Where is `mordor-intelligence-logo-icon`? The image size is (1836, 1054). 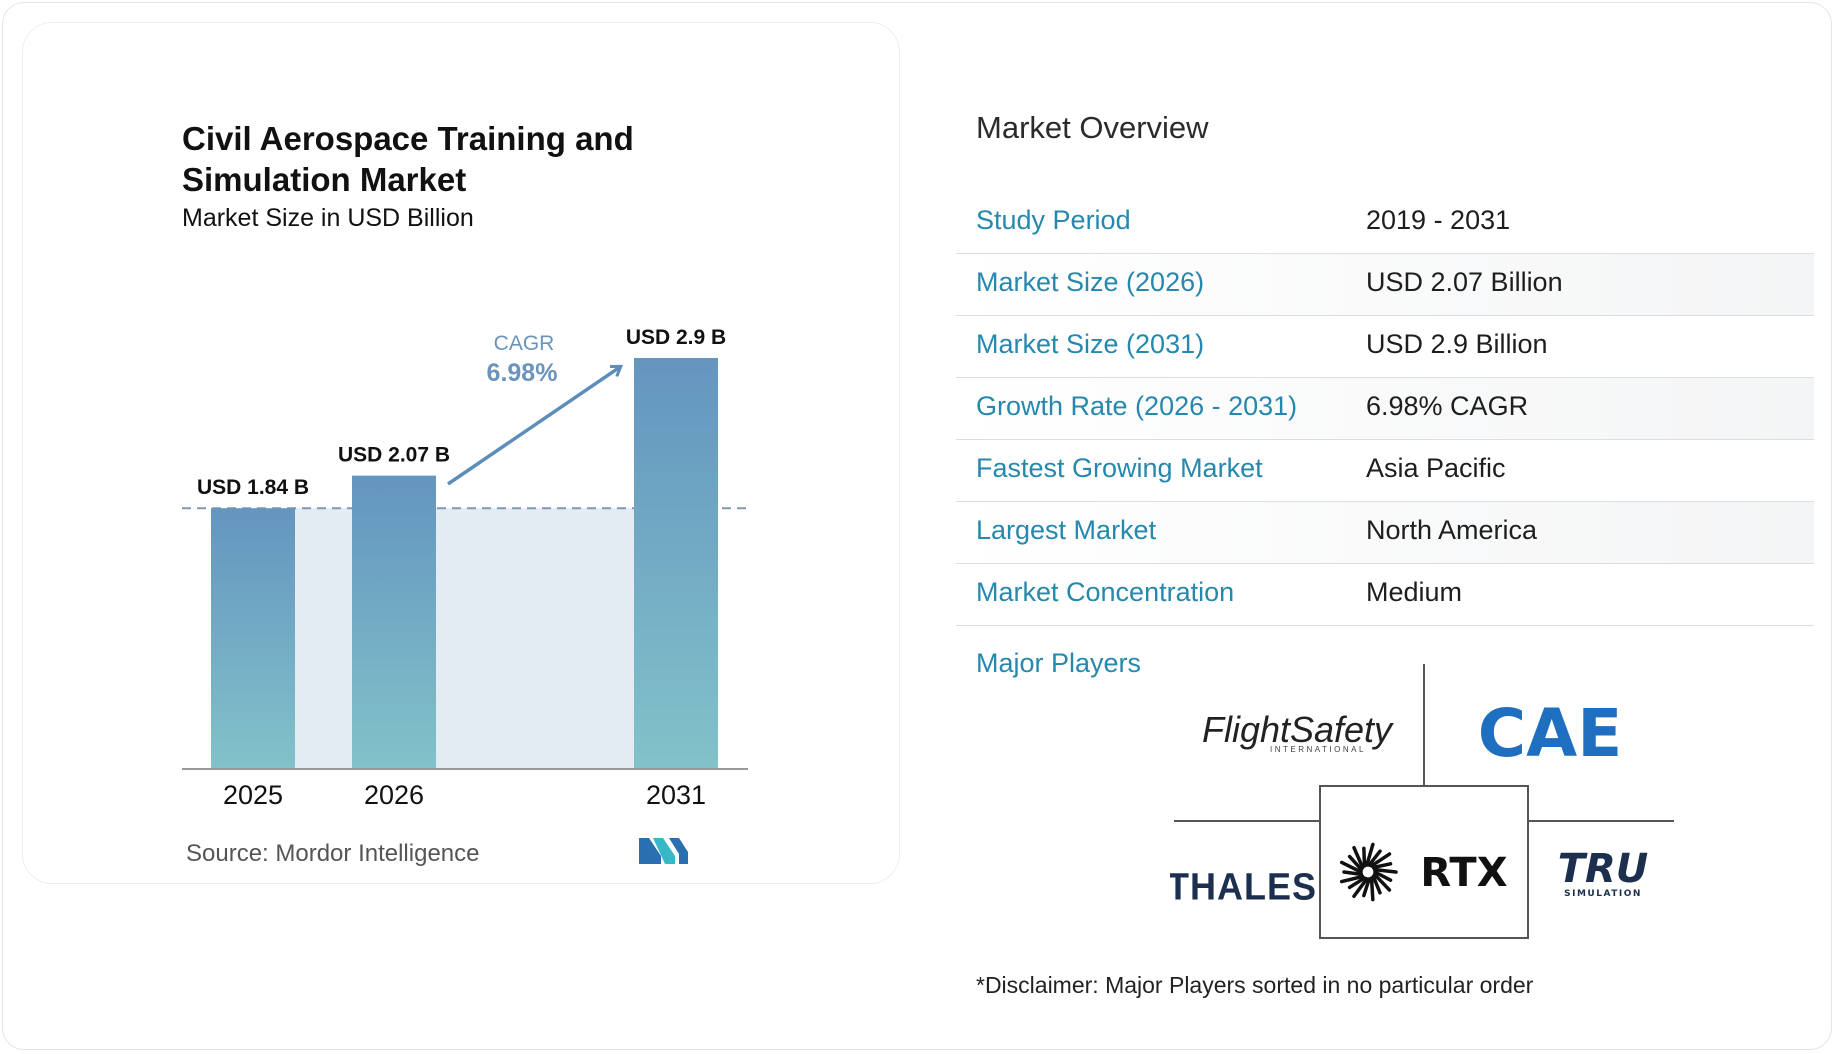
mordor-intelligence-logo-icon is located at coordinates (663, 851).